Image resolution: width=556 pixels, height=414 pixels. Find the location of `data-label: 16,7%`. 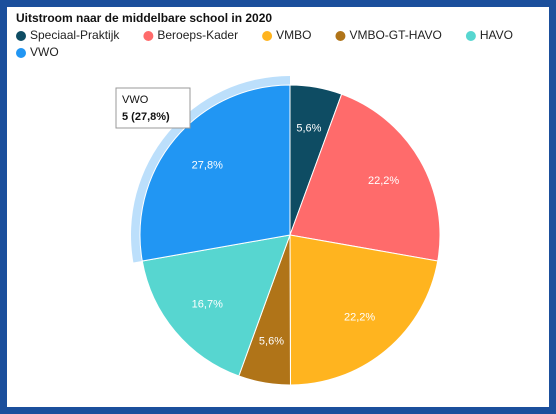

data-label: 16,7% is located at coordinates (207, 304).